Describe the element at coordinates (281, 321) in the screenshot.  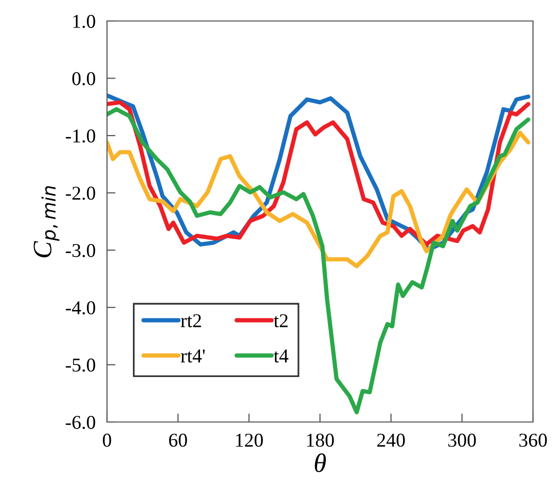
I see `legend-label: t2` at that location.